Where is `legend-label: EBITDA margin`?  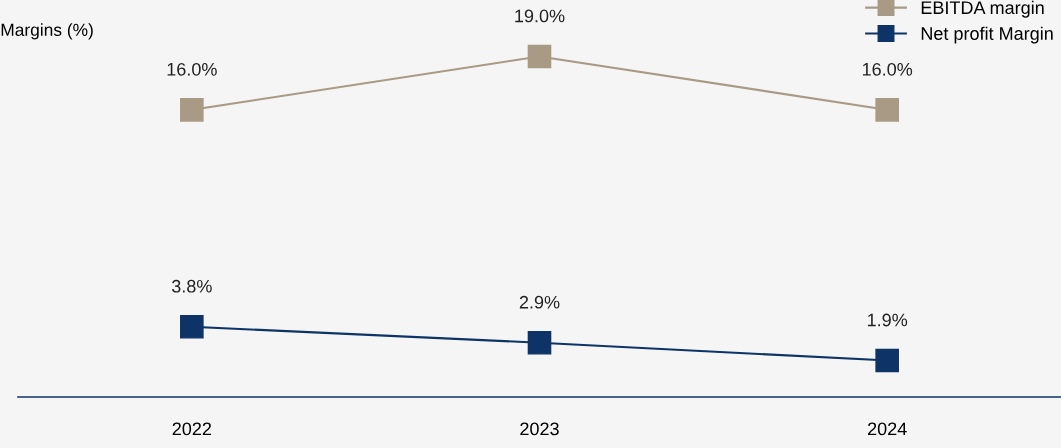
legend-label: EBITDA margin is located at coordinates (982, 9).